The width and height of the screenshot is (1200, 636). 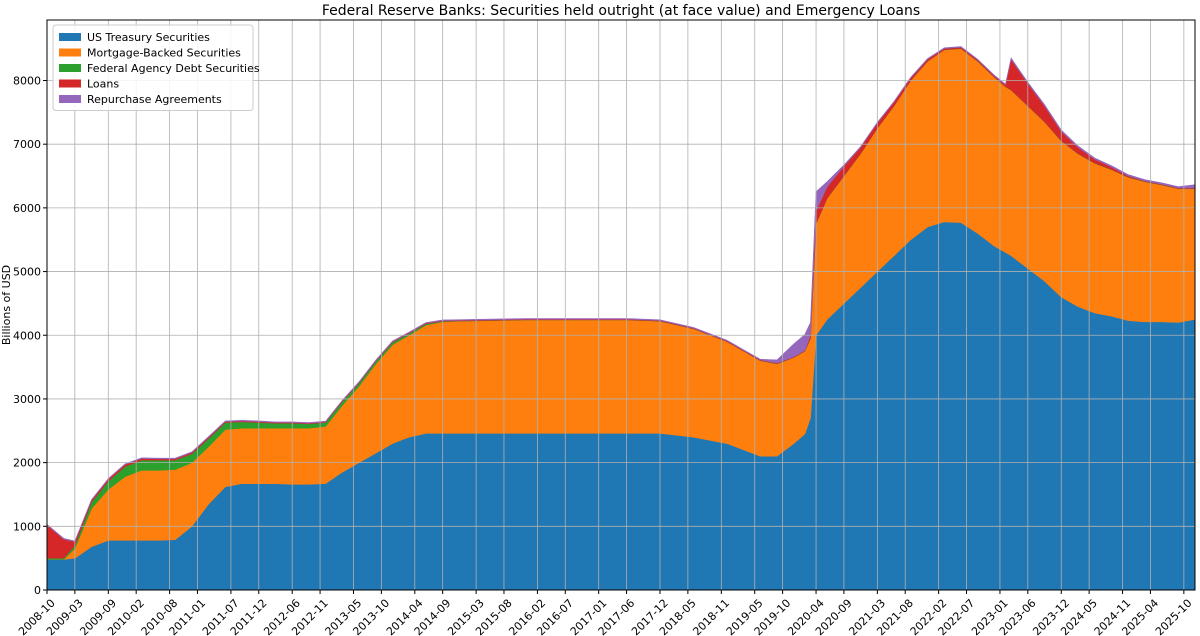 I want to click on y-tick-label: 8000, so click(x=27, y=81).